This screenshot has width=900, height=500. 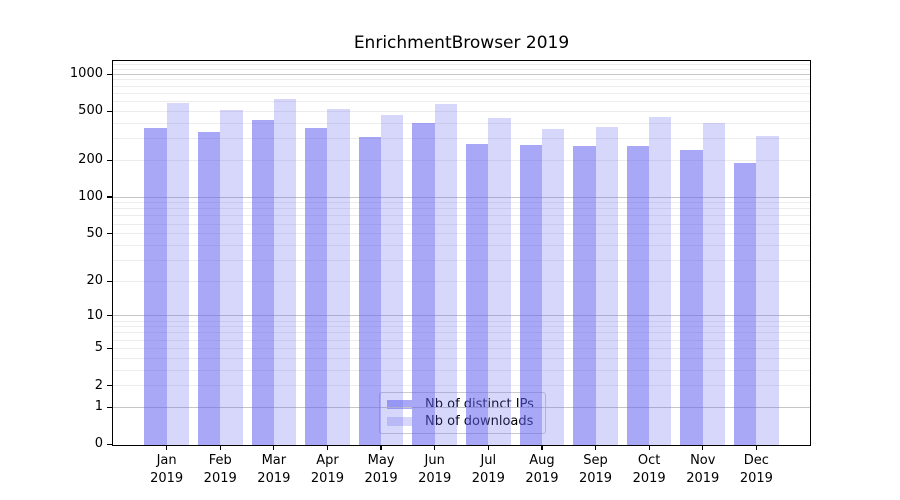 I want to click on x-tick-month: Jun, so click(x=434, y=460).